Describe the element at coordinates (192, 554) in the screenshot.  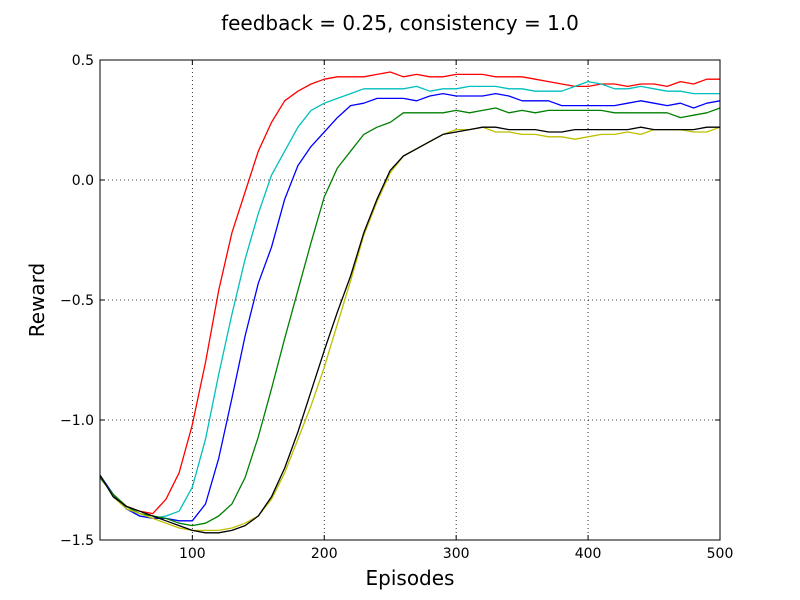
I see `x-tick-label: 100` at that location.